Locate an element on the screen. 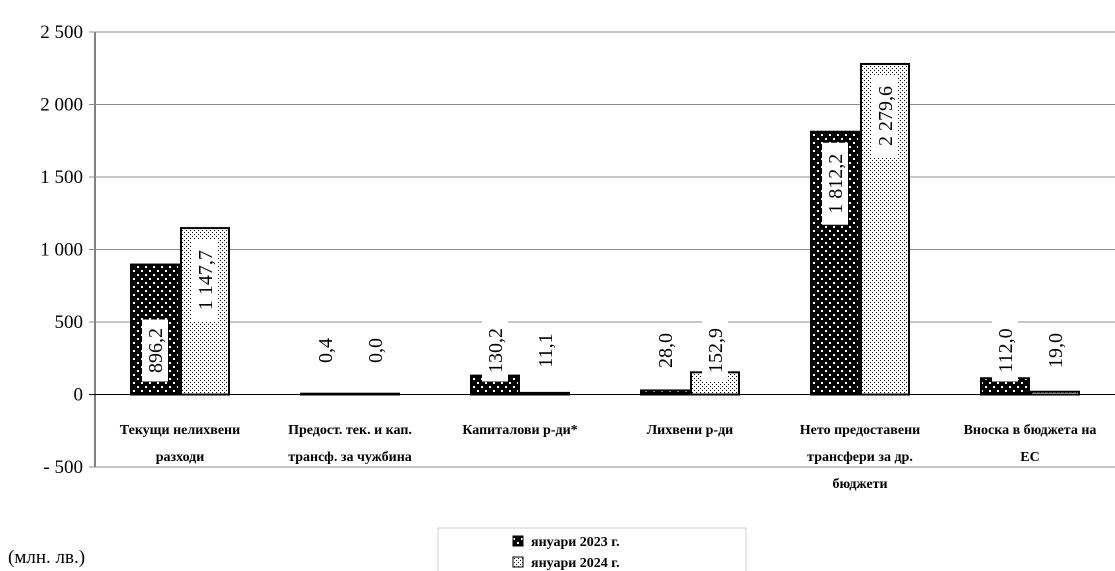 The height and width of the screenshot is (571, 1115). data-label-group: 1 147,7 is located at coordinates (205, 280).